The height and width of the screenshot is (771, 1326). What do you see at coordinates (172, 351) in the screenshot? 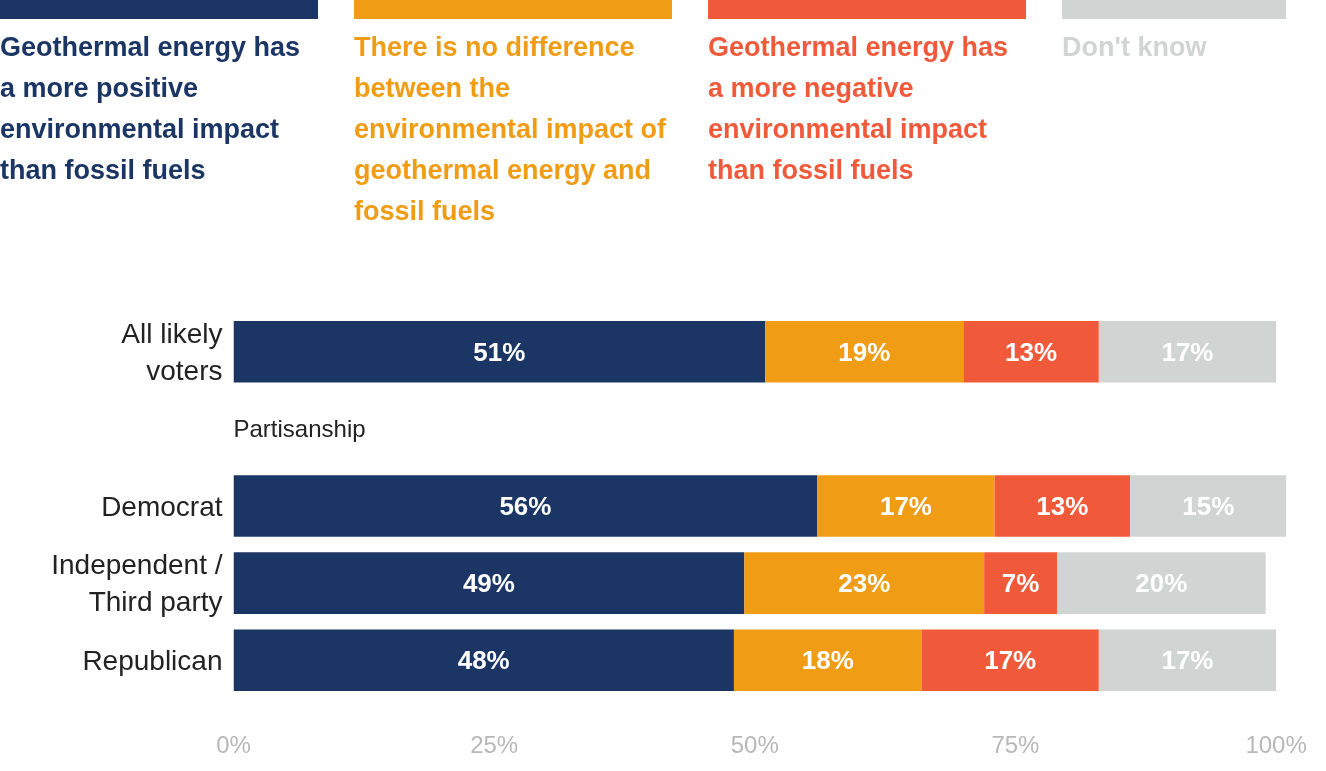
I see `y-tick-label: All likely voters` at bounding box center [172, 351].